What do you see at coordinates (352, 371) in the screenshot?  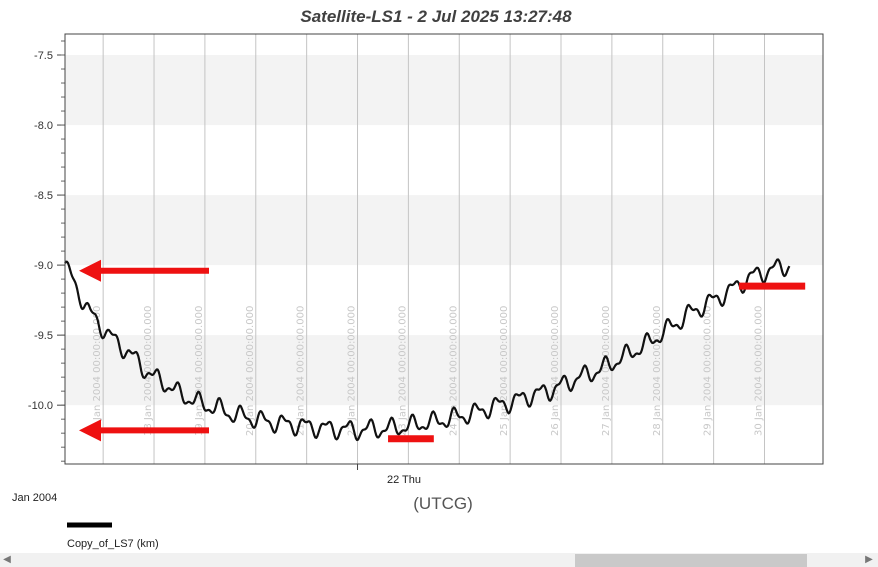 I see `gridline-date-label: 22 Jan 2004 00:00:00.000` at bounding box center [352, 371].